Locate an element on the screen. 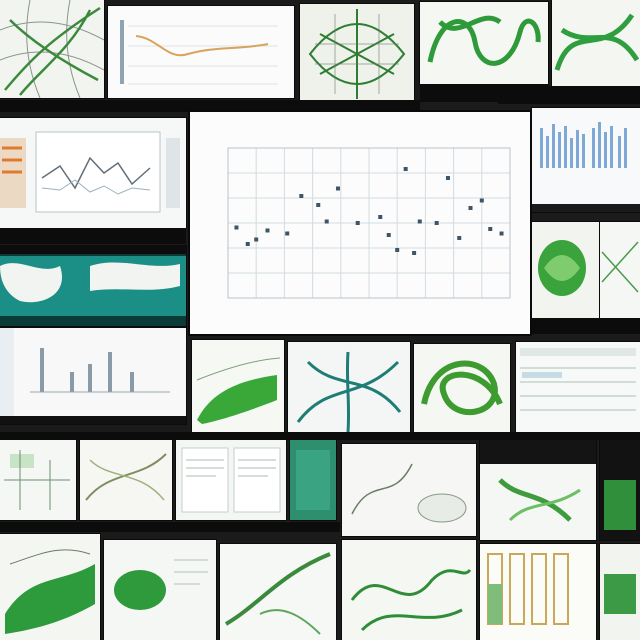  headline-card-illustration is located at coordinates (538, 490).